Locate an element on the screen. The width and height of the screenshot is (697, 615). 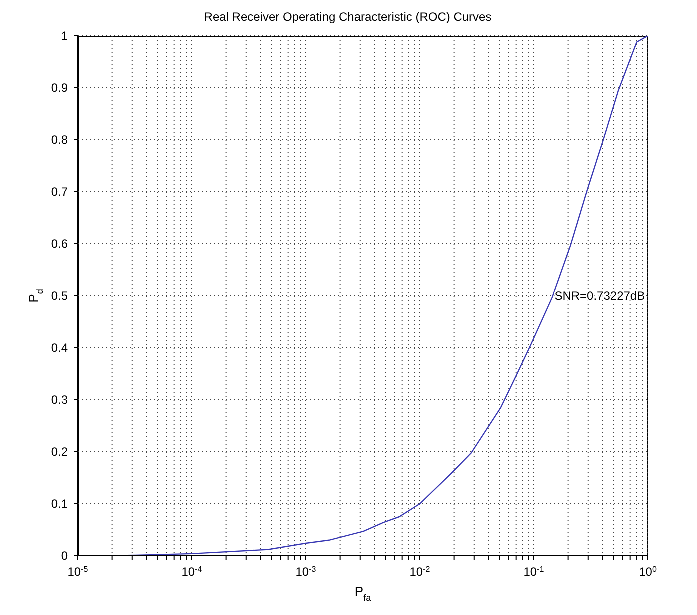
x-tick-label: 10$^{-1}$ is located at coordinates (534, 571).